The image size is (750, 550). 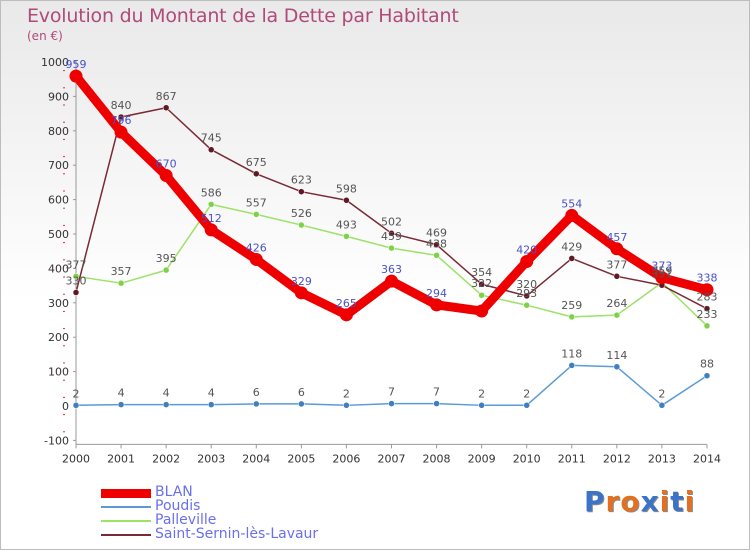 What do you see at coordinates (301, 213) in the screenshot?
I see `data-label: 526` at bounding box center [301, 213].